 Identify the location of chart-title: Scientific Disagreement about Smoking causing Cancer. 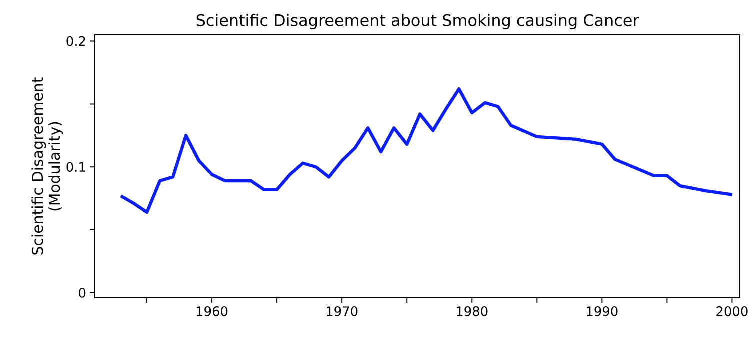
(418, 22).